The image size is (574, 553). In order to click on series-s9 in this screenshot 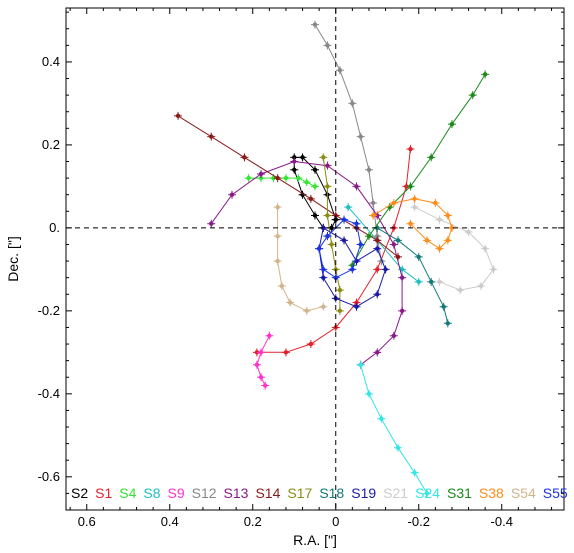, I will do `click(263, 360)`.